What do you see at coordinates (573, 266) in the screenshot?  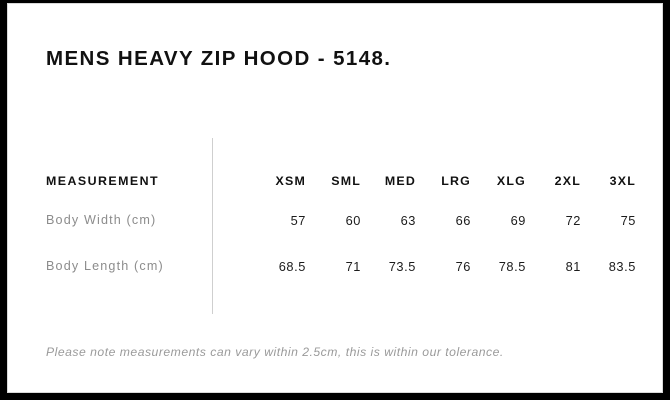 I see `cell-body-length-2xl: 81` at bounding box center [573, 266].